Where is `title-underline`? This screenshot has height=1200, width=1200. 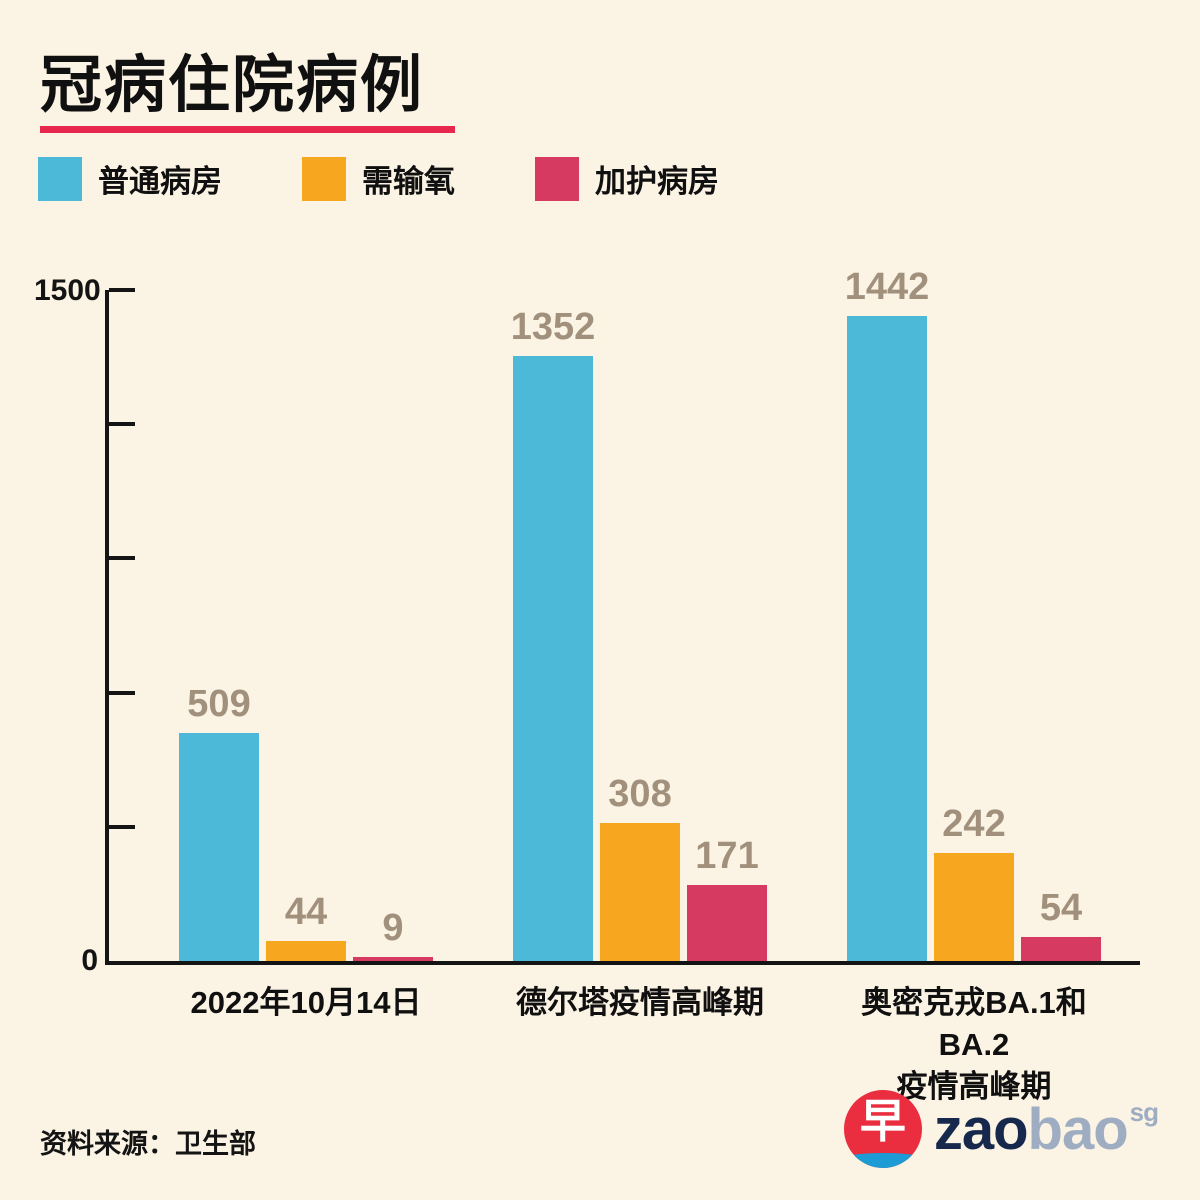 title-underline is located at coordinates (247, 129).